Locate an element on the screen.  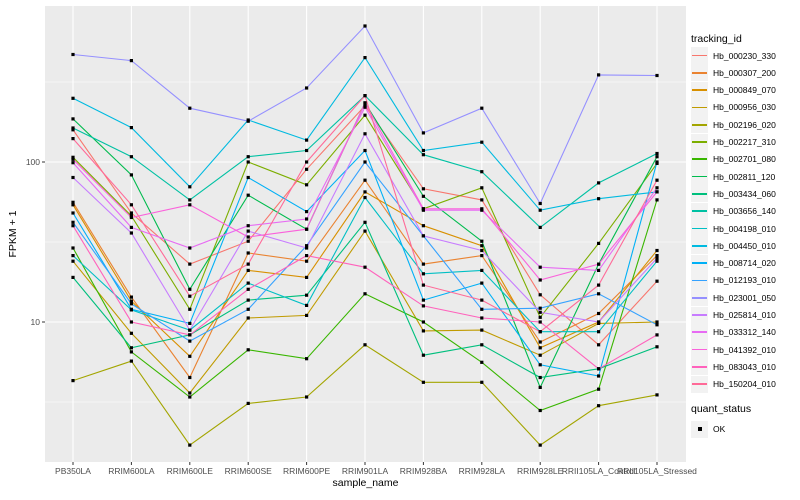
y-axis-title: FPKM + 1 is located at coordinates (13, 234).